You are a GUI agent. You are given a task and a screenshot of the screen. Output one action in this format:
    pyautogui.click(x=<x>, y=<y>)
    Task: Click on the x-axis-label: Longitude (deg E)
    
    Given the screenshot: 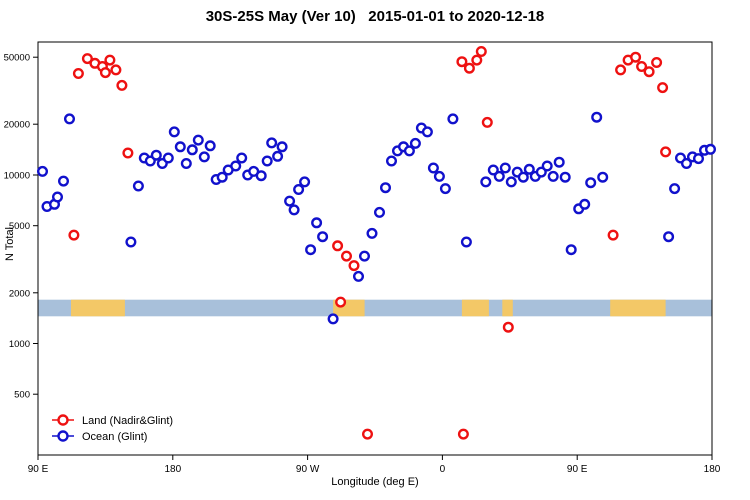 What is the action you would take?
    pyautogui.click(x=375, y=482)
    